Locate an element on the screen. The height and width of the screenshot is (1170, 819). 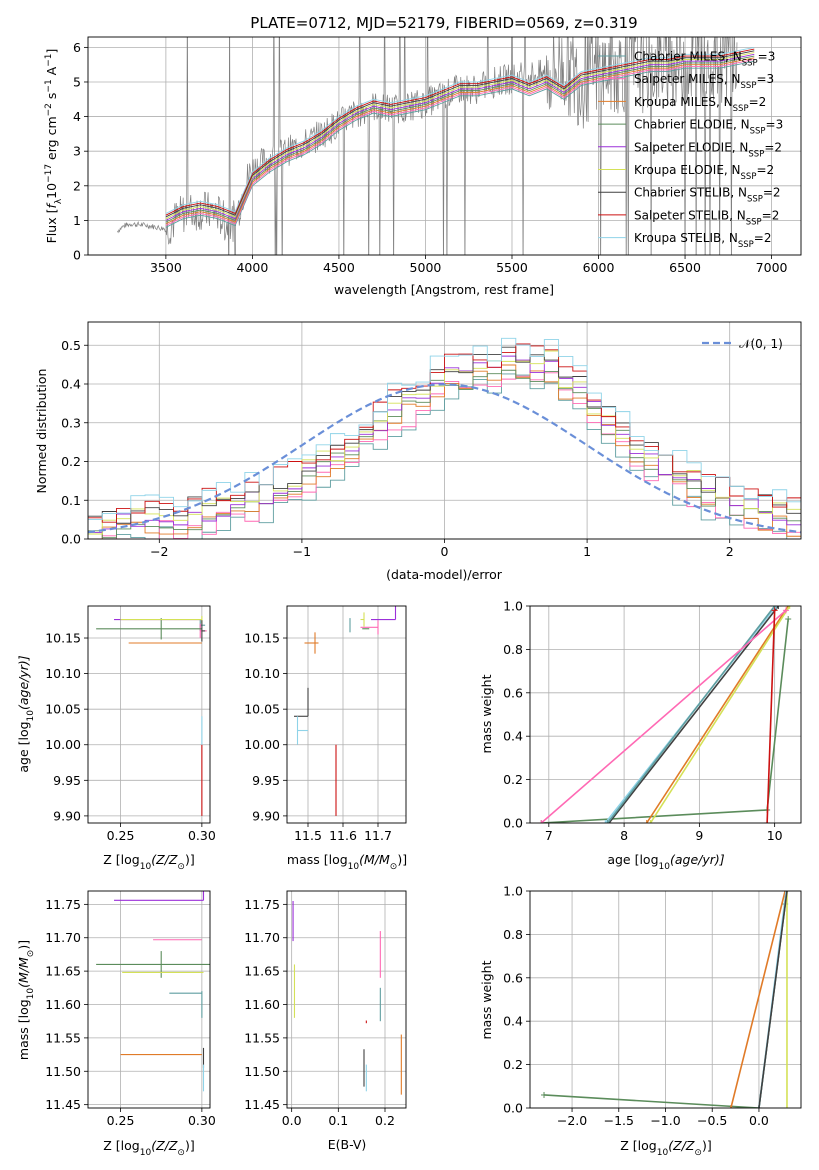
x-tick-label: 1 is located at coordinates (587, 551).